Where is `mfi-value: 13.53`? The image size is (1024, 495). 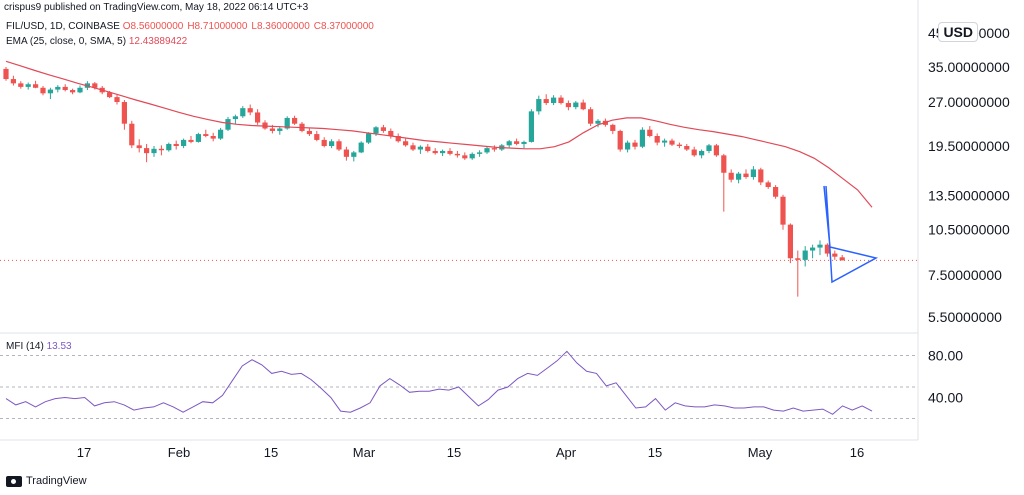 mfi-value: 13.53 is located at coordinates (59, 346).